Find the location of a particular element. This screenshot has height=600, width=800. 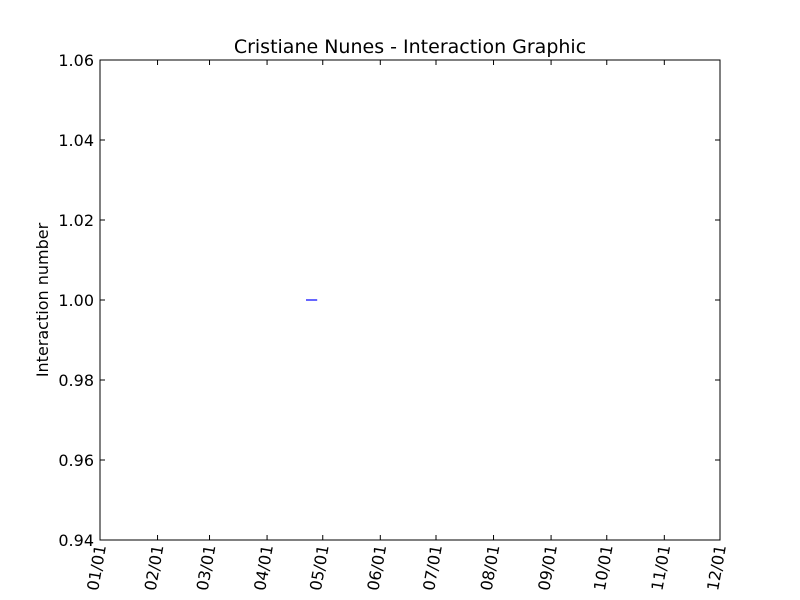

y-tick-label: 0.96 is located at coordinates (76, 460).